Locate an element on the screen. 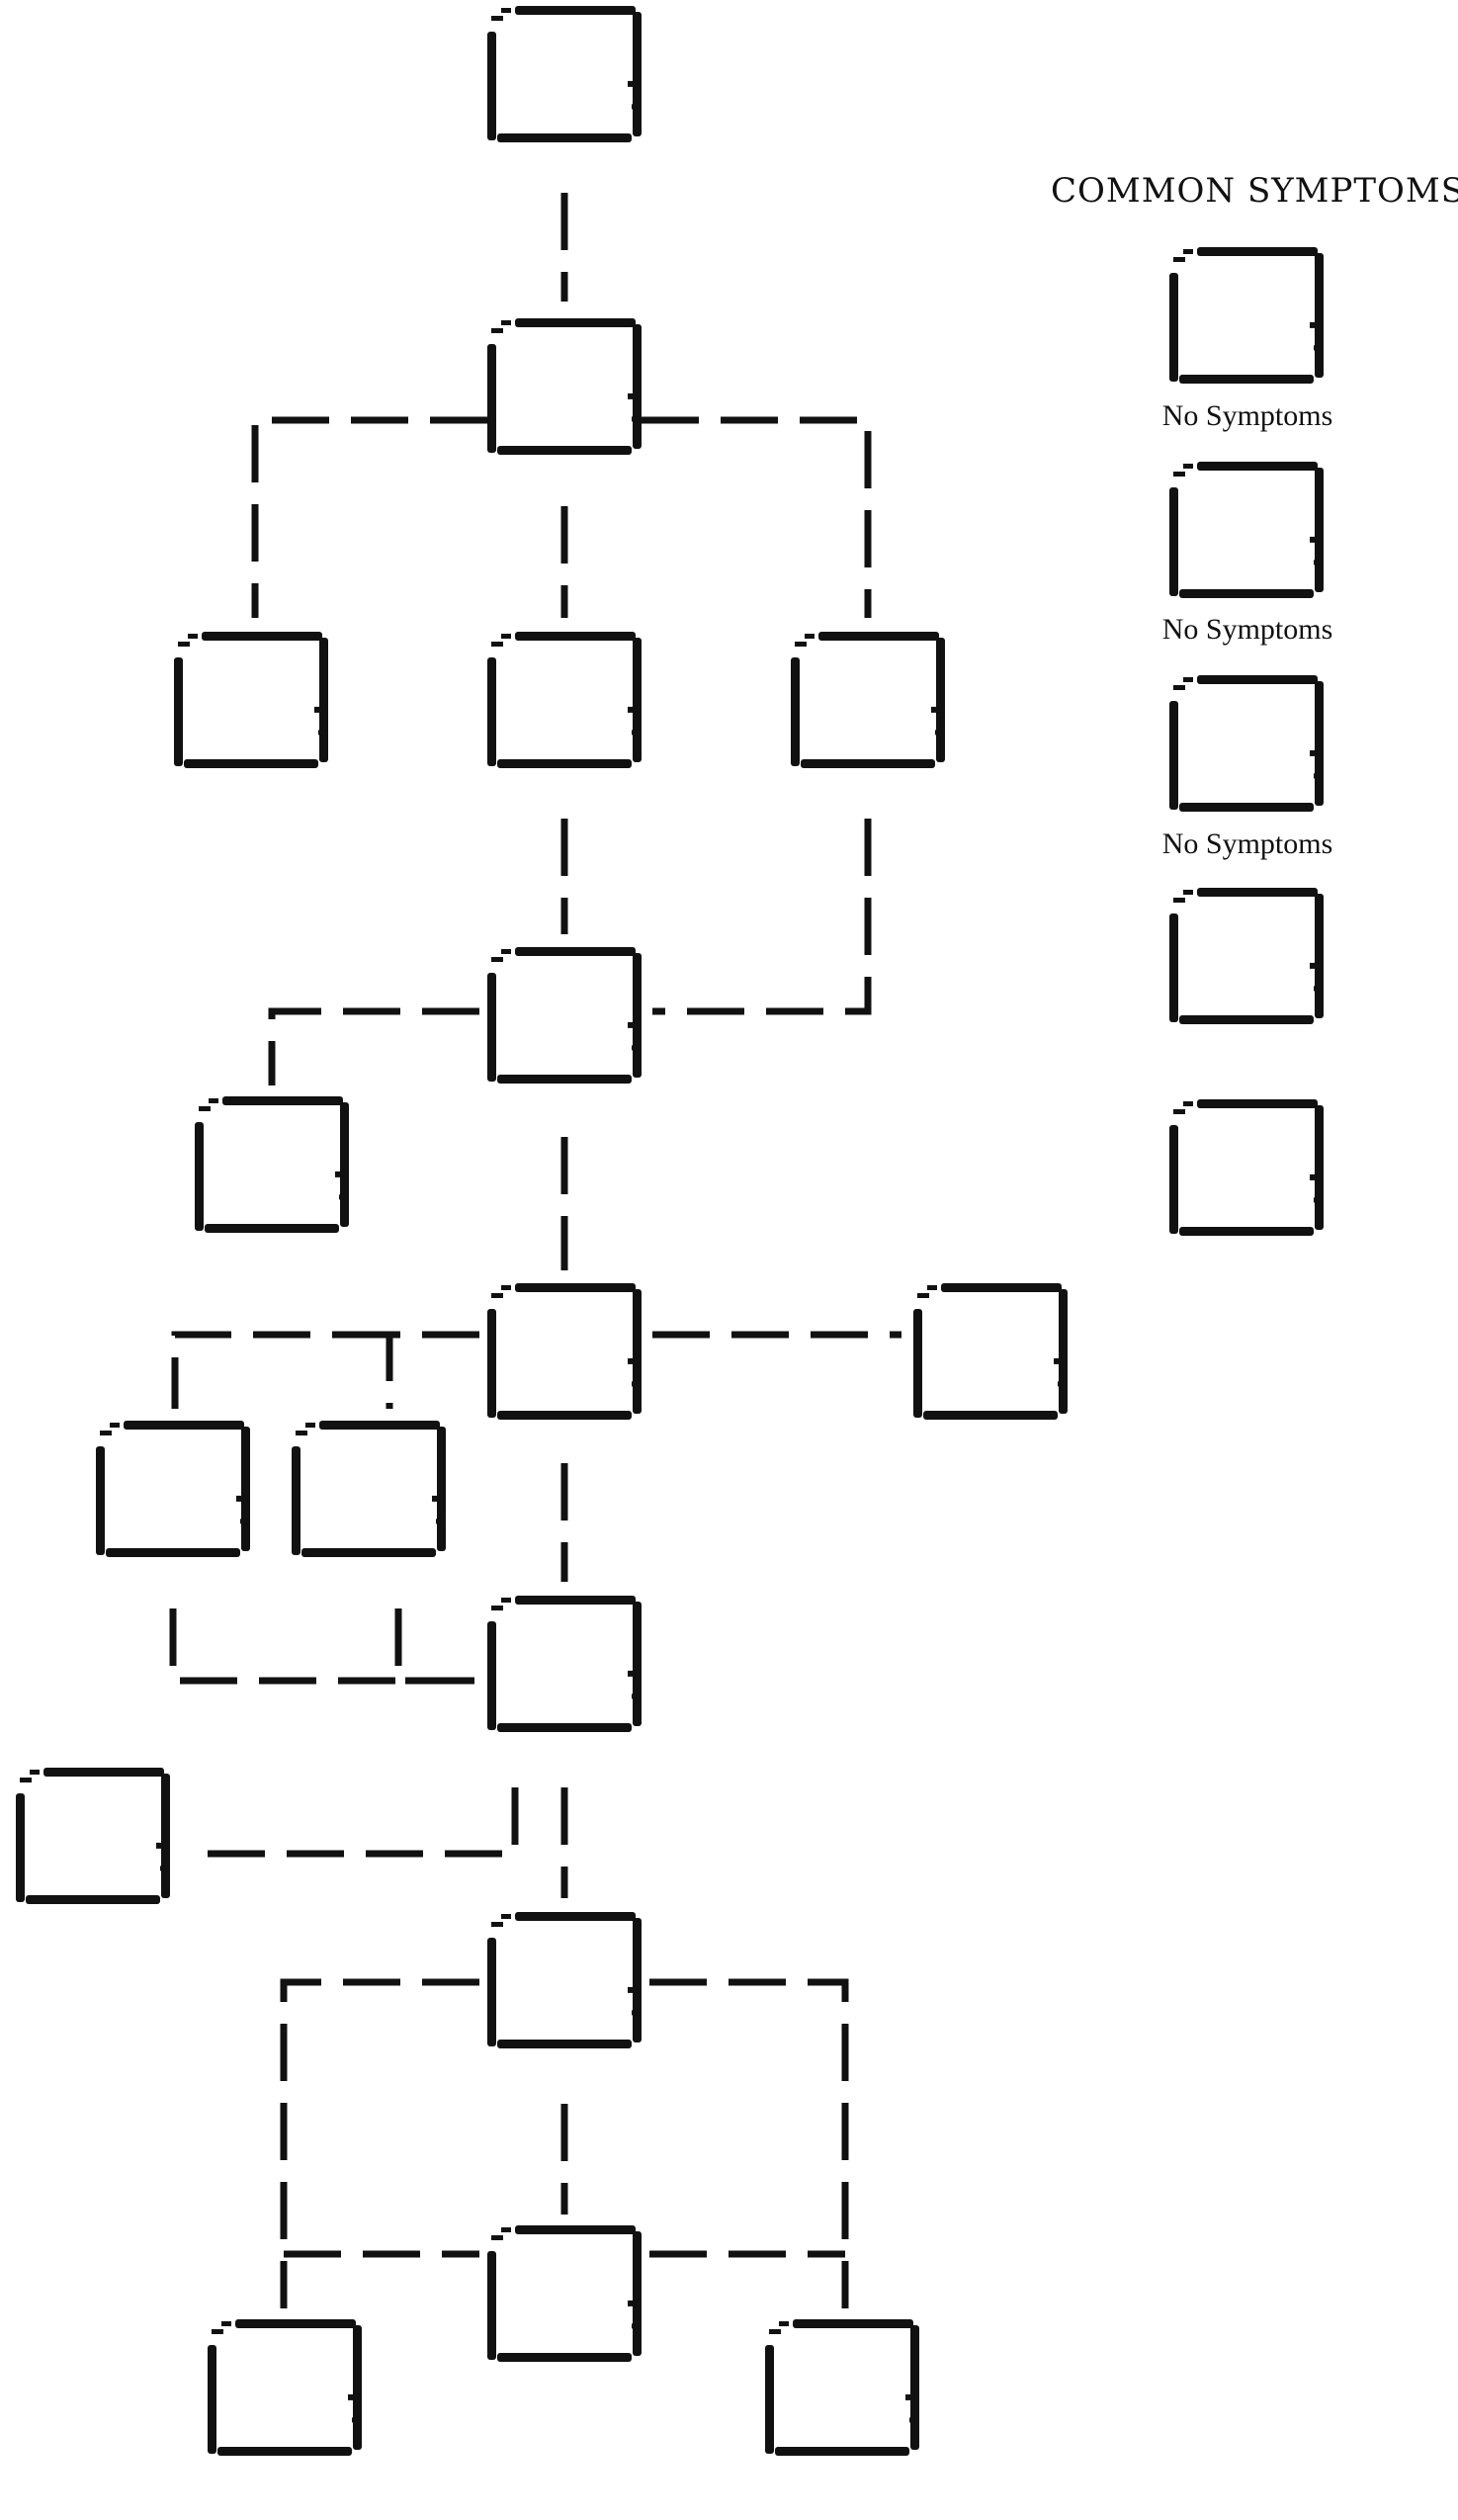  legend-caption-1: No Symptoms is located at coordinates (1247, 415).